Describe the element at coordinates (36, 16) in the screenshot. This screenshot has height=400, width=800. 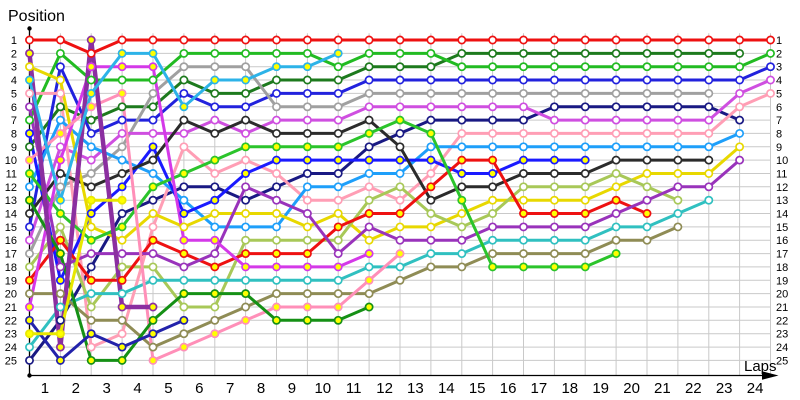
I see `svg-text: Position` at that location.